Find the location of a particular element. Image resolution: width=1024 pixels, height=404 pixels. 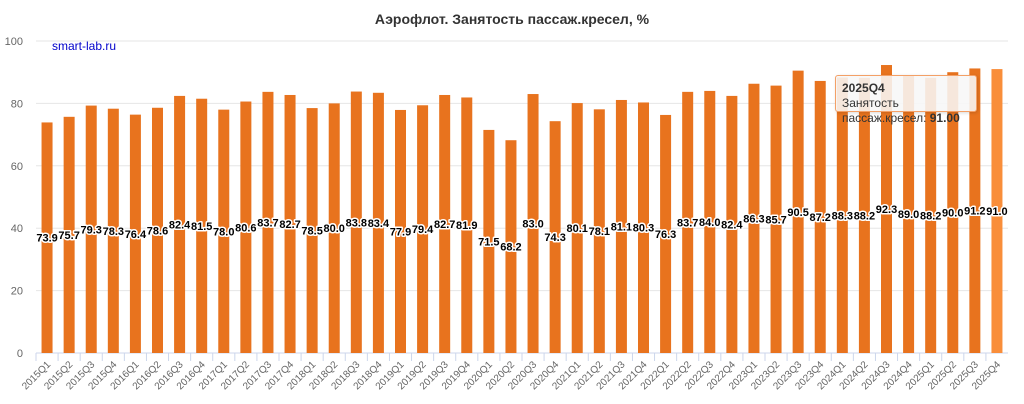

data-label: 71.5 is located at coordinates (488, 242).